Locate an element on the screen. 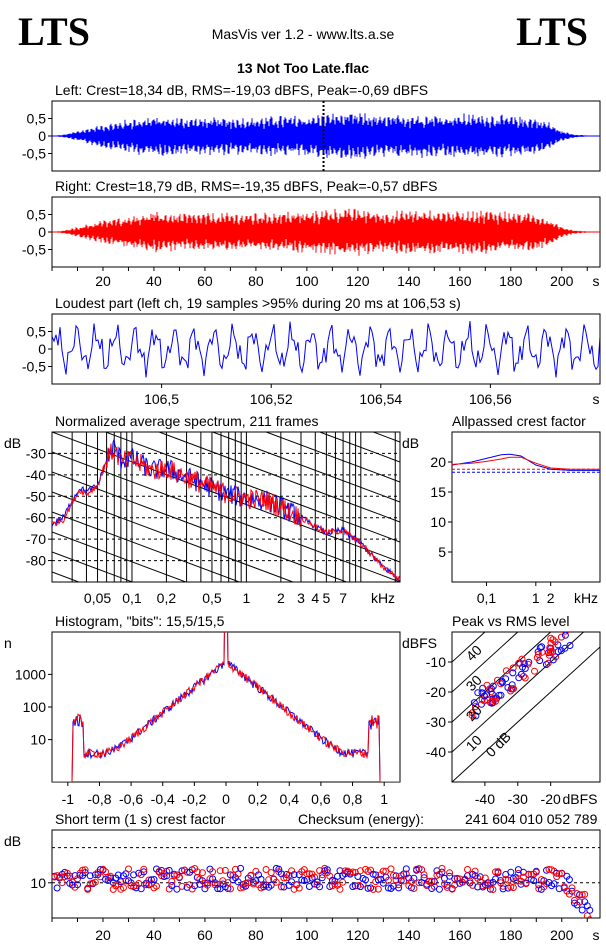 This screenshot has width=606, height=946. short-term-crest-title: Short term (1 s) crest factor is located at coordinates (140, 819).